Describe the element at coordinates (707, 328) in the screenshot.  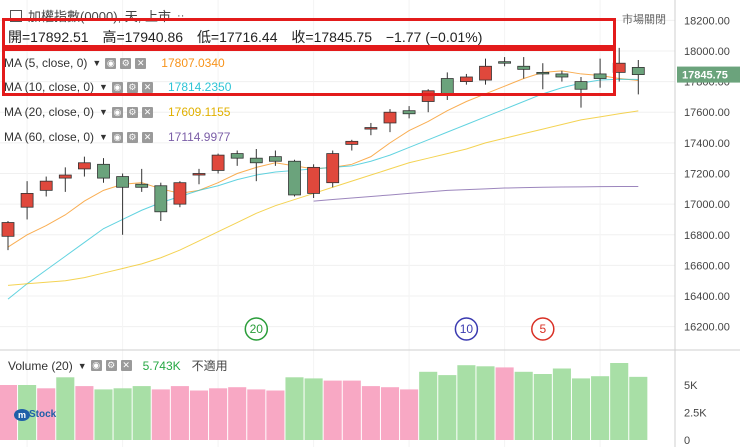
I see `y-tick-label: 16200.00` at that location.